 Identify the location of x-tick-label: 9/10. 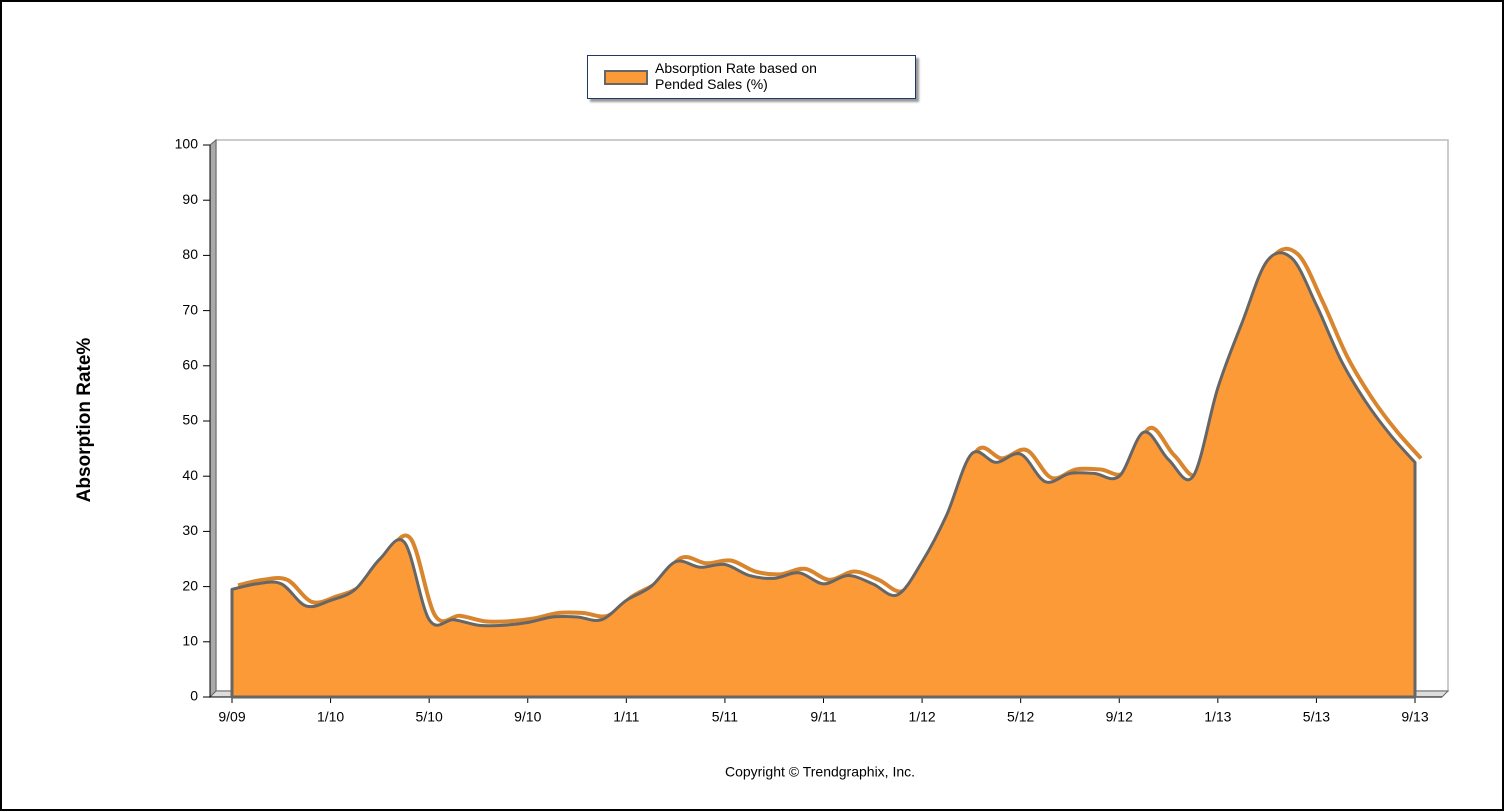
(527, 717).